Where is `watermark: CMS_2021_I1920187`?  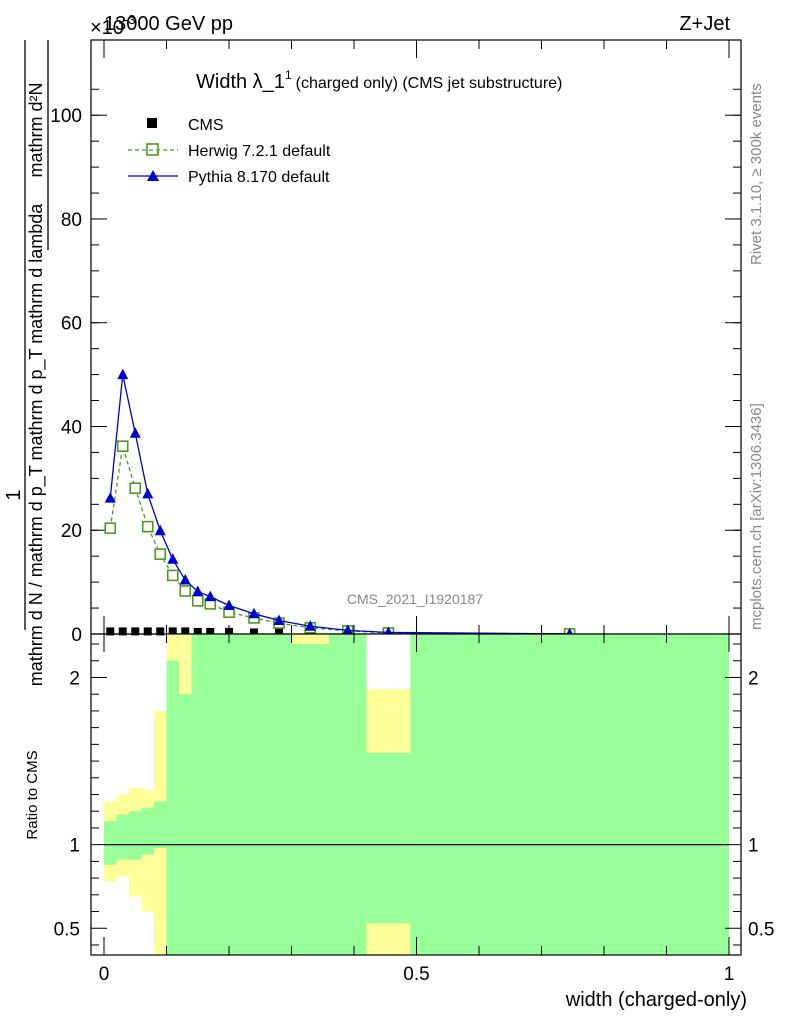 watermark: CMS_2021_I1920187 is located at coordinates (415, 599).